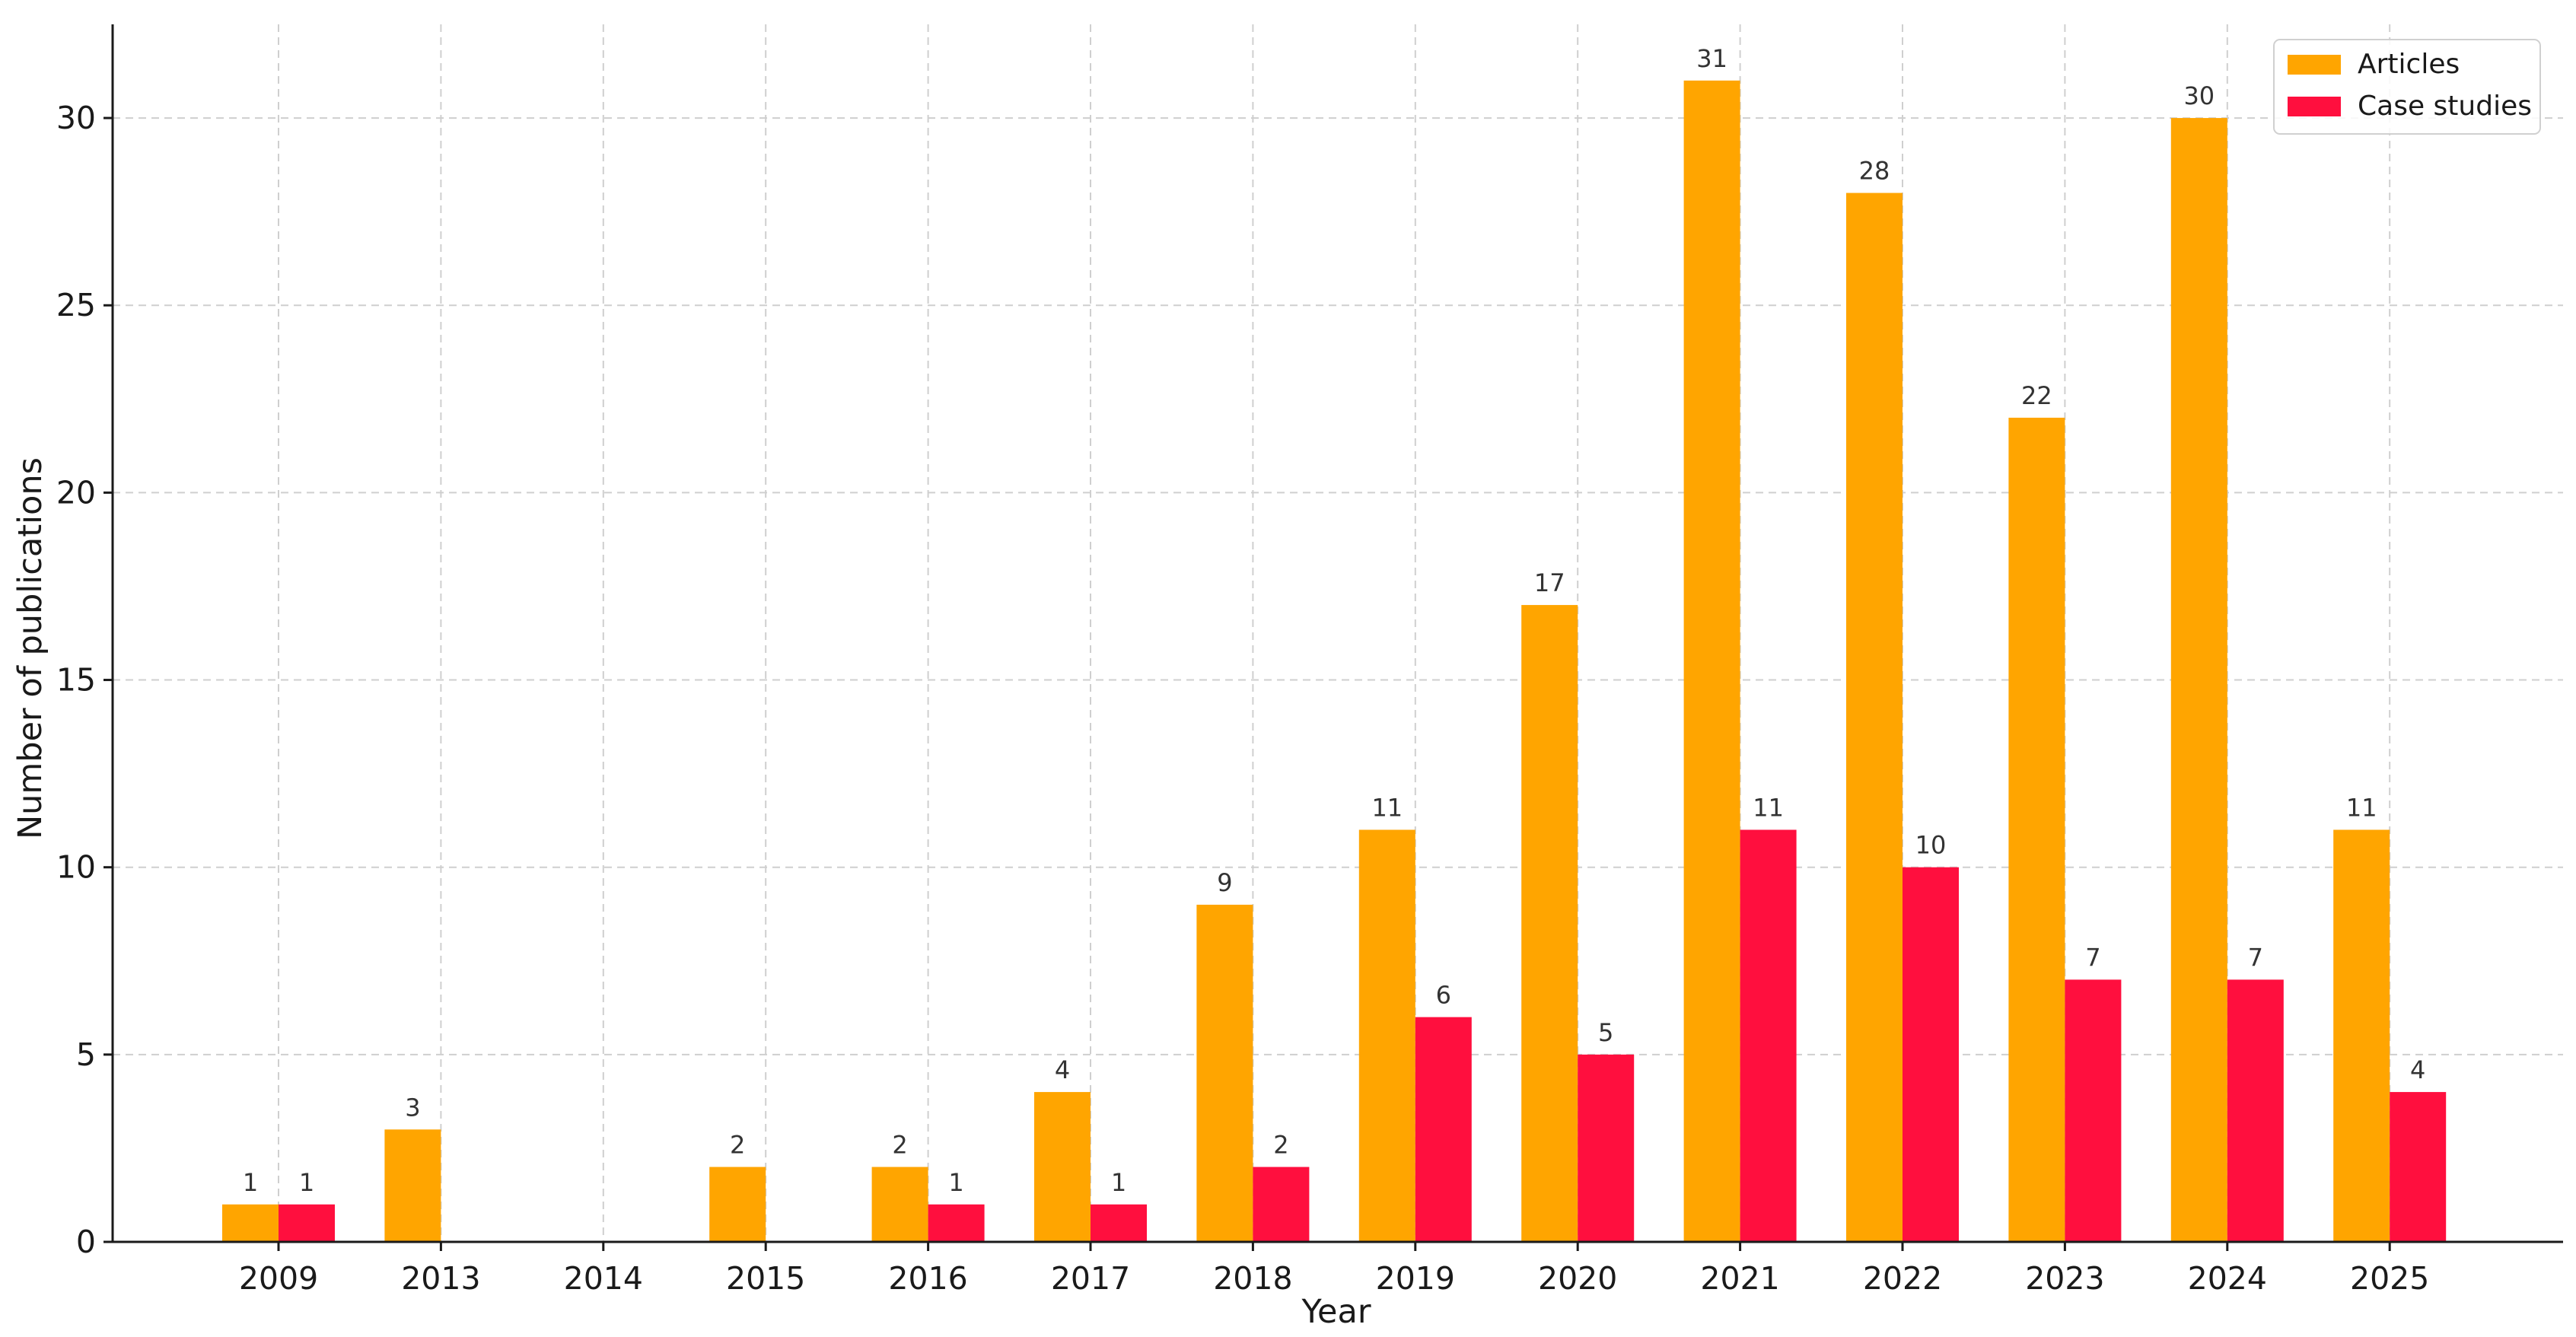 The image size is (2576, 1337). What do you see at coordinates (30, 648) in the screenshot?
I see `y-axis-title: Number of publications` at bounding box center [30, 648].